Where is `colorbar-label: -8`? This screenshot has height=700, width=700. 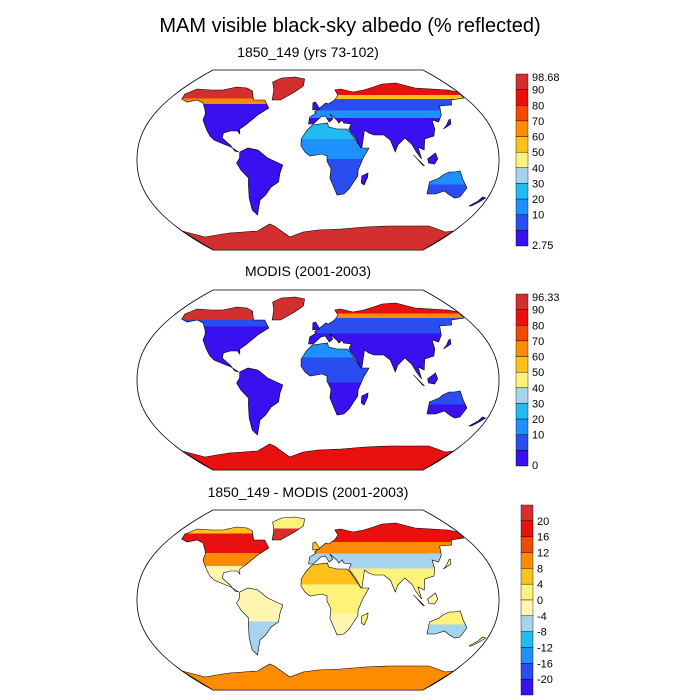 colorbar-label: -8 is located at coordinates (542, 633).